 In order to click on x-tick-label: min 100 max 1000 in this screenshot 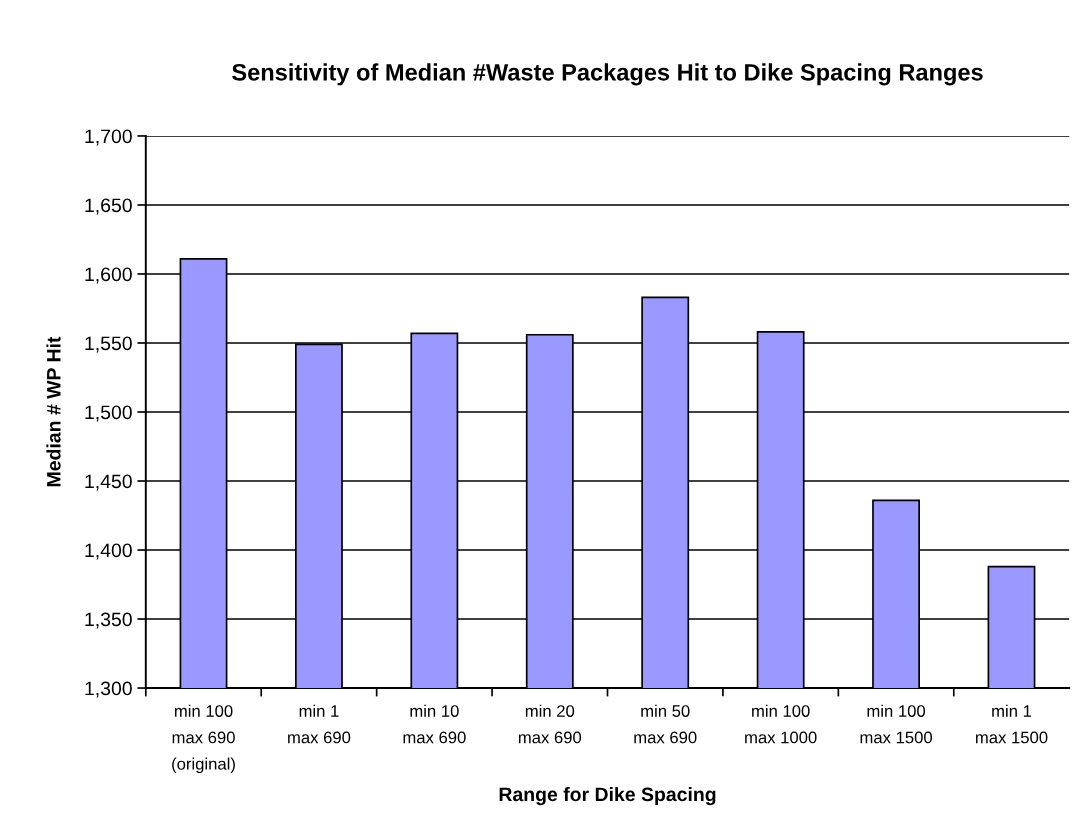, I will do `click(781, 724)`.